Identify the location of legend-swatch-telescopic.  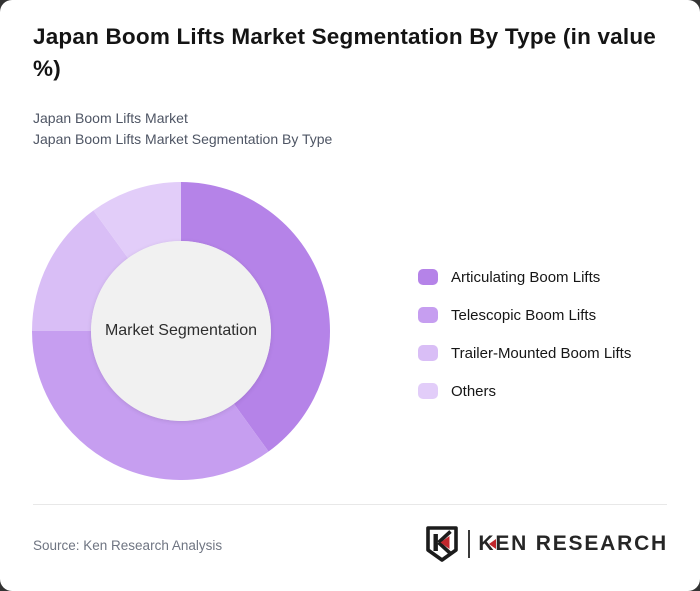
(428, 315).